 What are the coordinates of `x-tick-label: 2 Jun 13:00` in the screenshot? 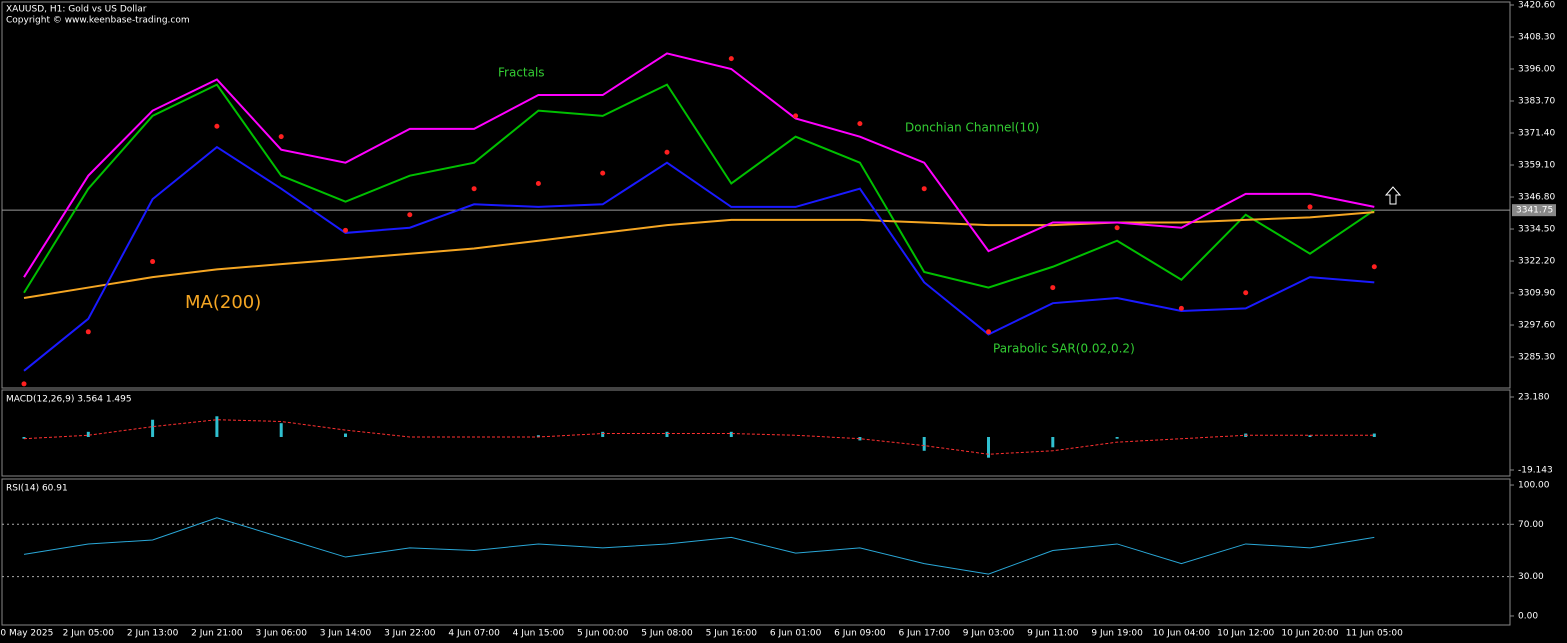 It's located at (153, 634).